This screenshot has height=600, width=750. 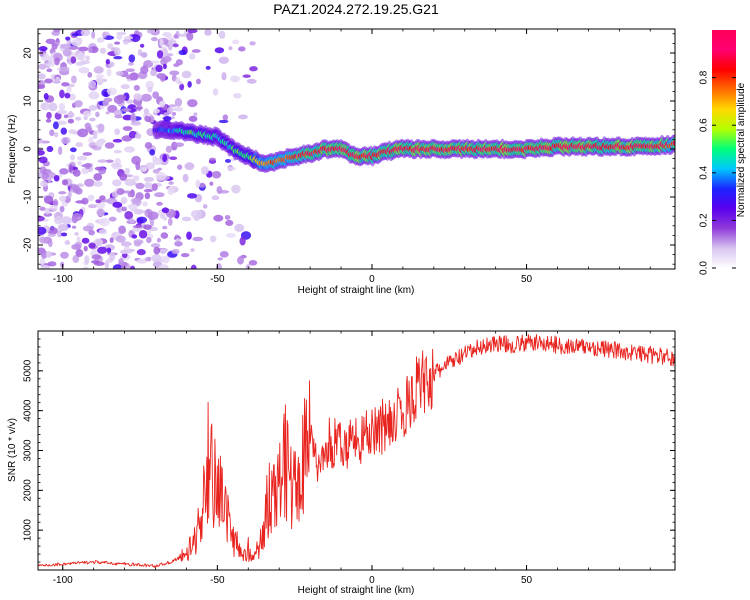 I want to click on spectrogram-y-tick-label: 10, so click(x=28, y=101).